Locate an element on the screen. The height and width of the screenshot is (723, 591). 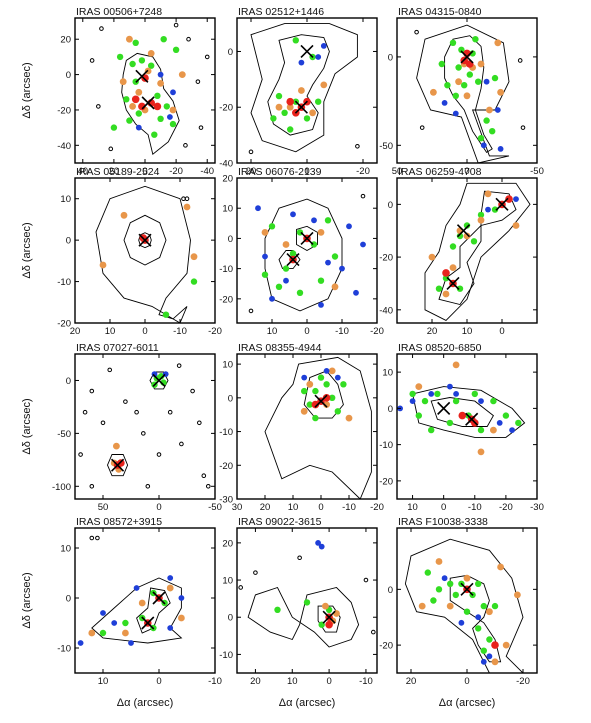
panel-title: IRAS 04315-0840 is located at coordinates (440, 12).